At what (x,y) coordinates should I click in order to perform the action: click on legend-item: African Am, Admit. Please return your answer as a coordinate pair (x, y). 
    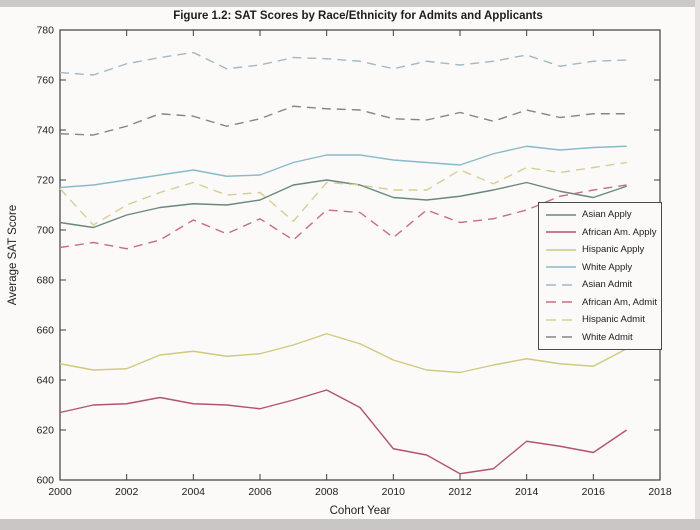
    Looking at the image, I should click on (603, 302).